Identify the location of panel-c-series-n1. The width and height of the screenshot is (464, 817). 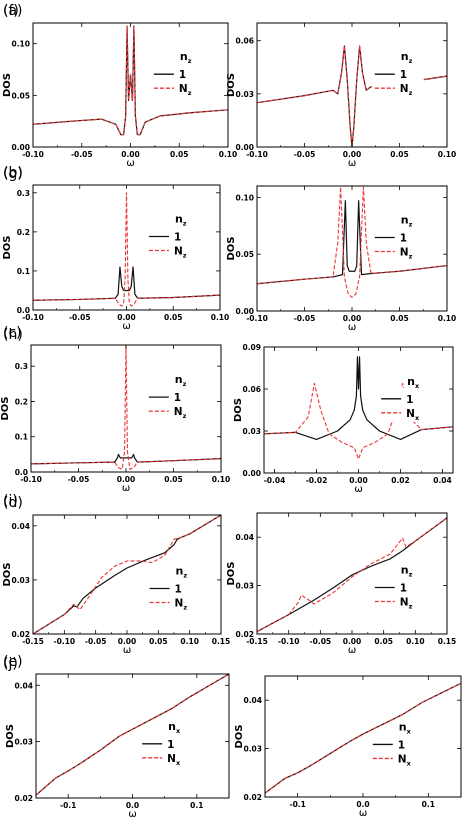
(126, 459).